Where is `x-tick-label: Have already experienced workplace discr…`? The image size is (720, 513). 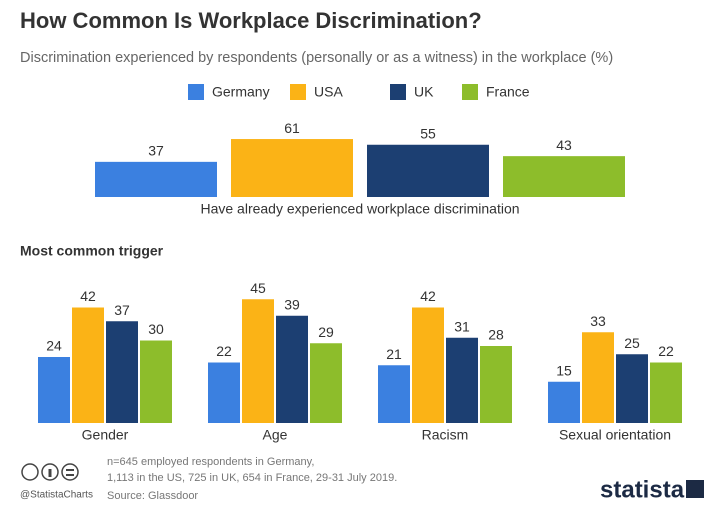 x-tick-label: Have already experienced workplace discr… is located at coordinates (359, 209).